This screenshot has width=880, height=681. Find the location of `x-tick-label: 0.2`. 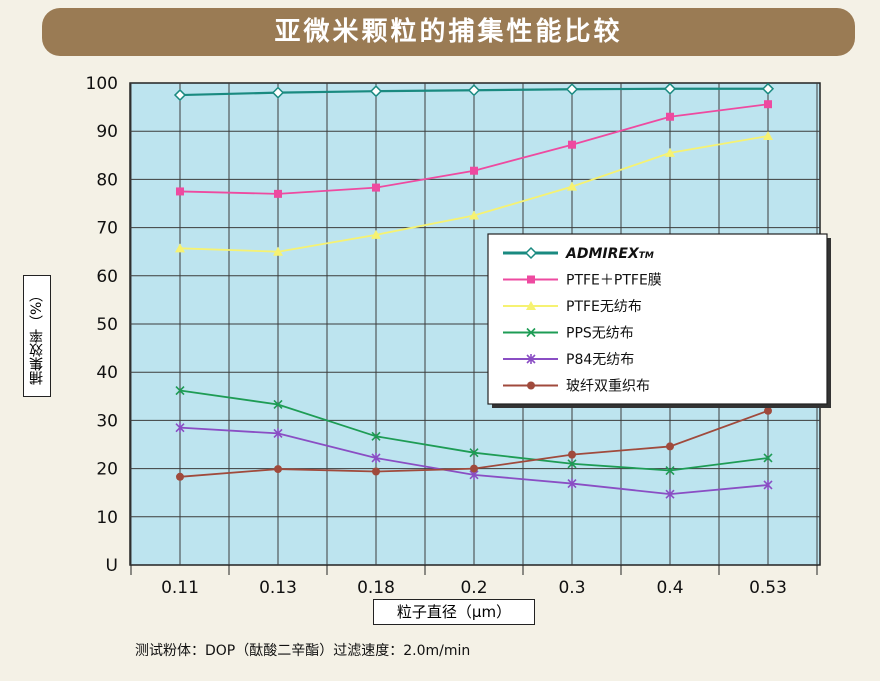

x-tick-label: 0.2 is located at coordinates (473, 588).